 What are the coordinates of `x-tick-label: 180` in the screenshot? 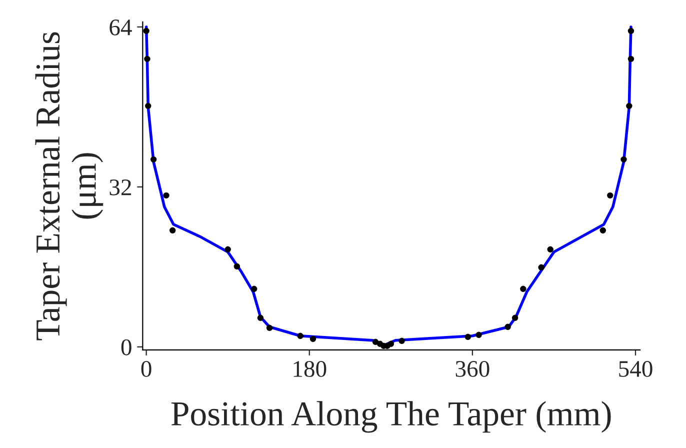 It's located at (310, 368).